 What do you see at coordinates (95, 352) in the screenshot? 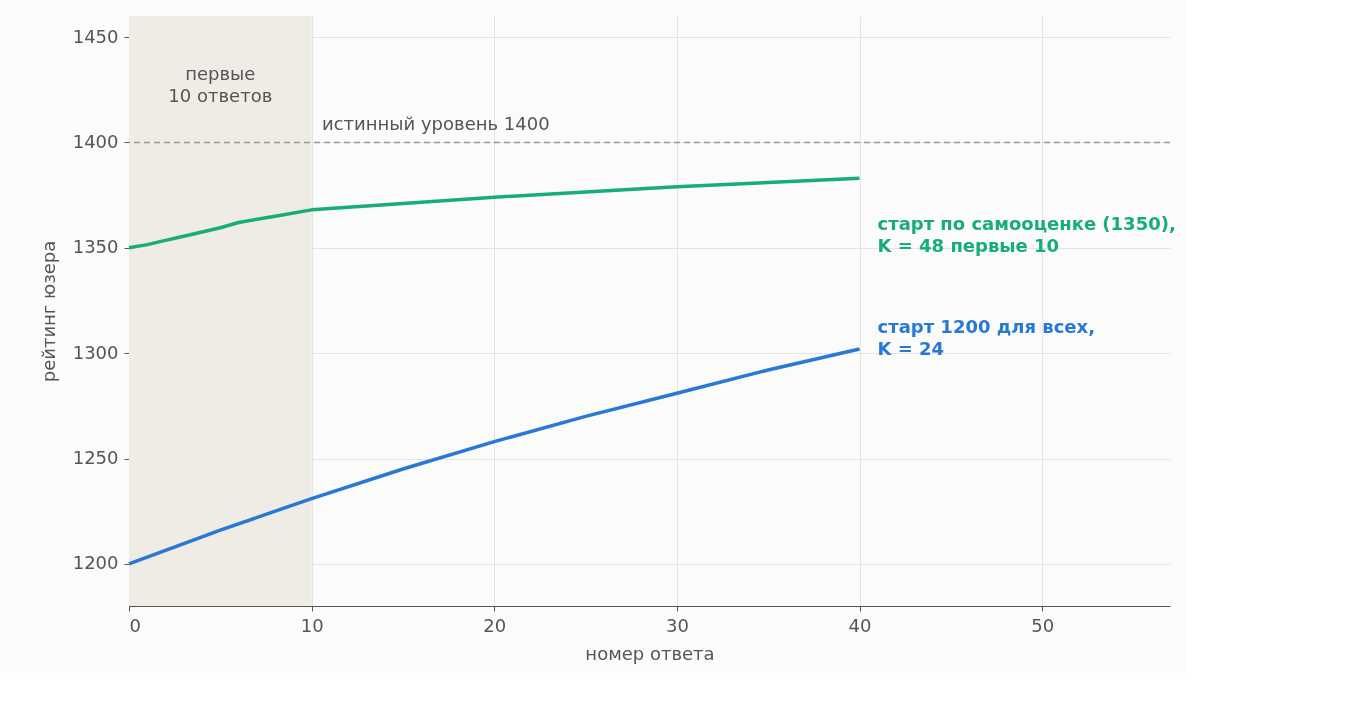
I see `y-tick-label: 1300` at bounding box center [95, 352].